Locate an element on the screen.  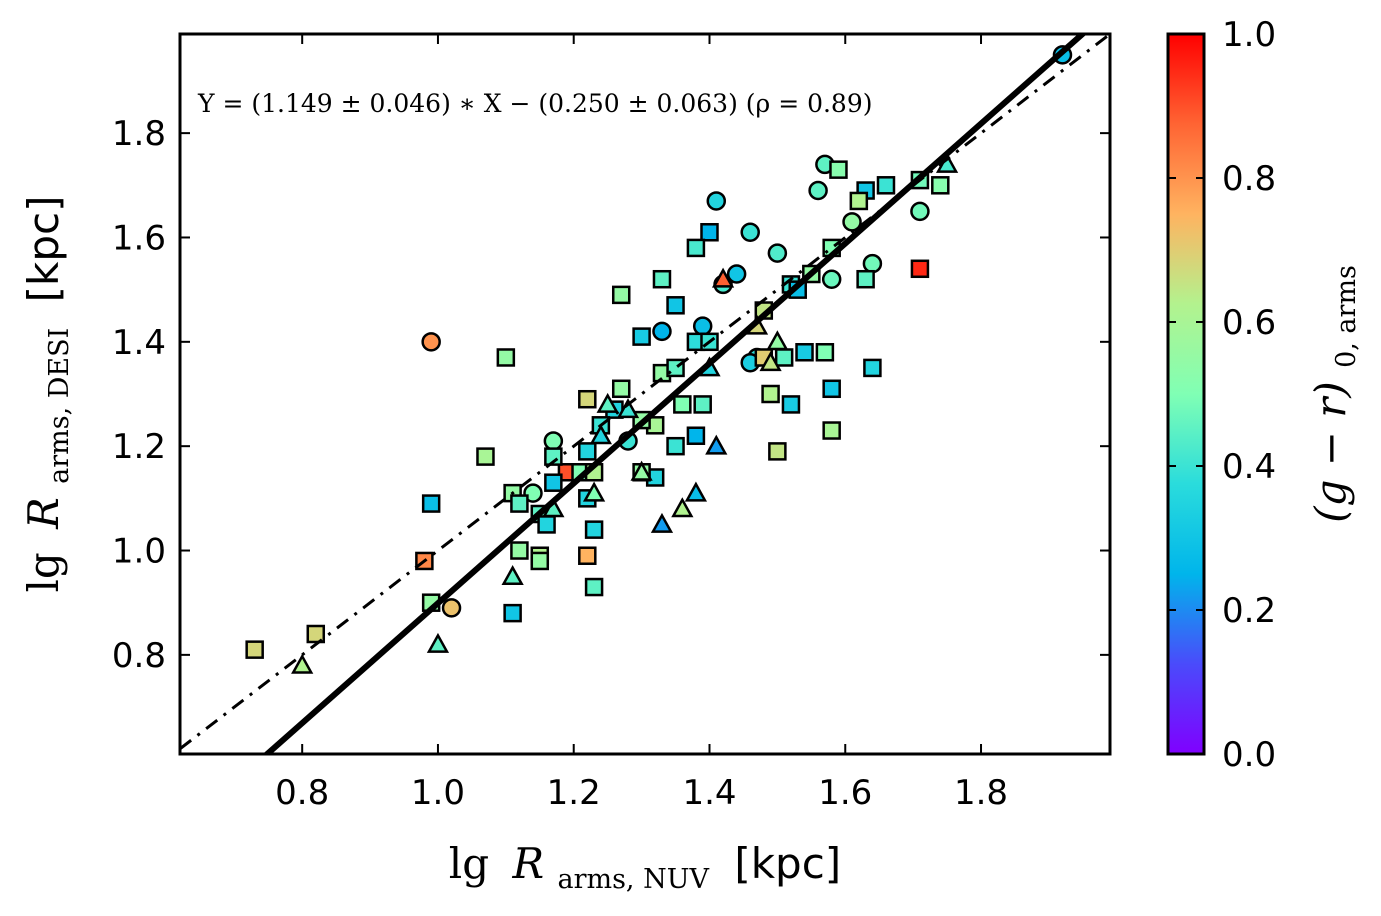
y-tick-label: 1.6 is located at coordinates (139, 238).